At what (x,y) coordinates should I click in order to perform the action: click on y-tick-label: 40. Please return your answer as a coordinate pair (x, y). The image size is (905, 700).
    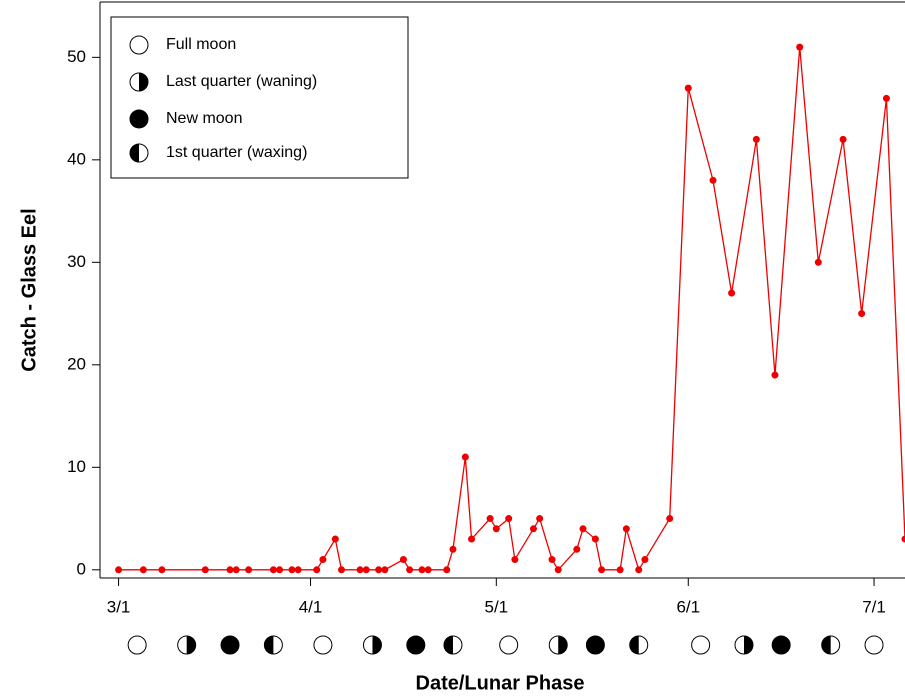
    Looking at the image, I should click on (76, 158).